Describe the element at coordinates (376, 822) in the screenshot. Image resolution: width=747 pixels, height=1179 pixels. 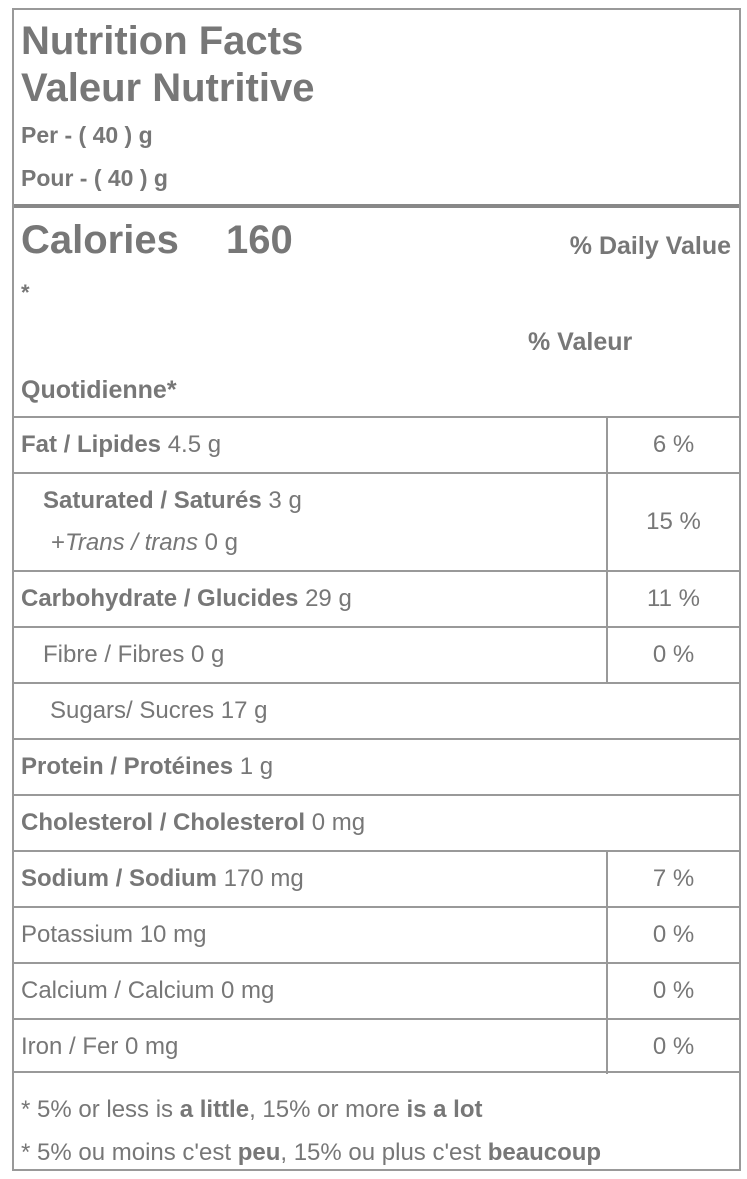
I see `table-row: Cholesterol / Cholesterol 0 mg` at that location.